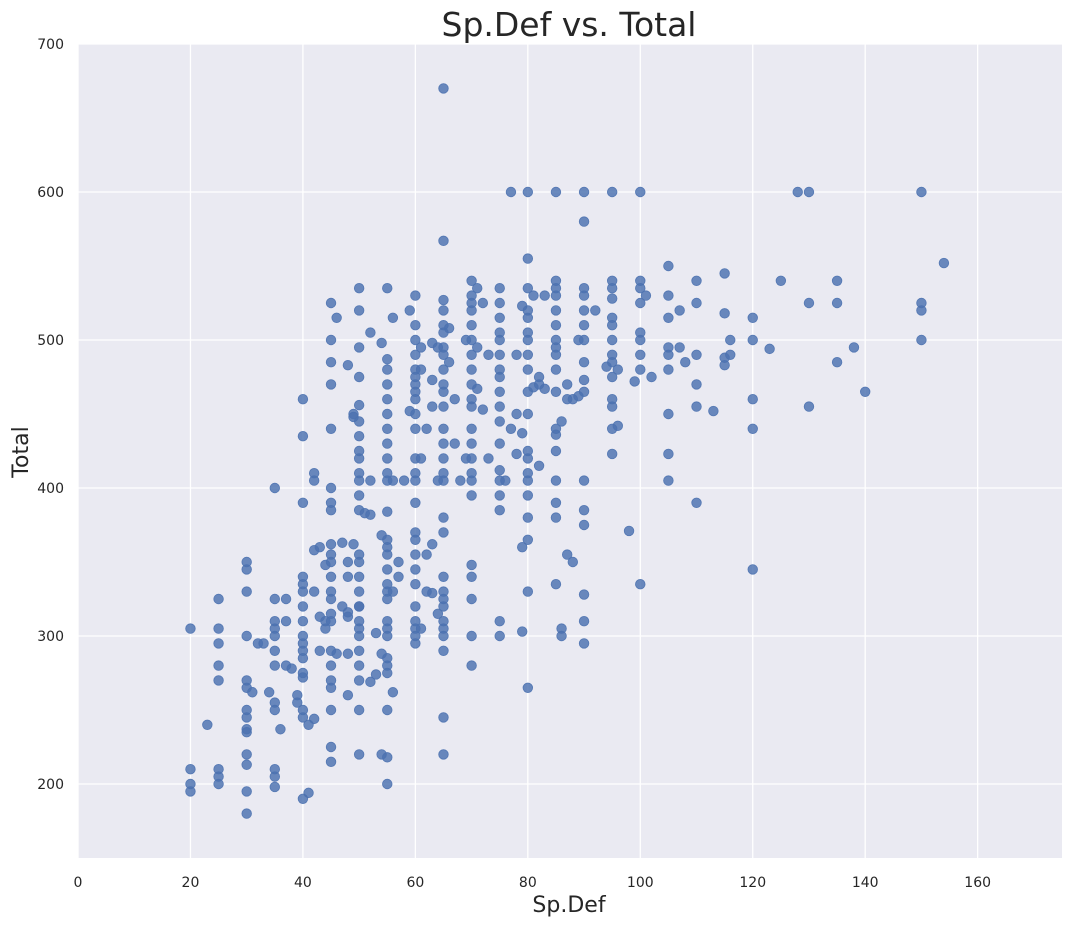 The image size is (1071, 926). What do you see at coordinates (50, 341) in the screenshot?
I see `y-tick-label: 500` at bounding box center [50, 341].